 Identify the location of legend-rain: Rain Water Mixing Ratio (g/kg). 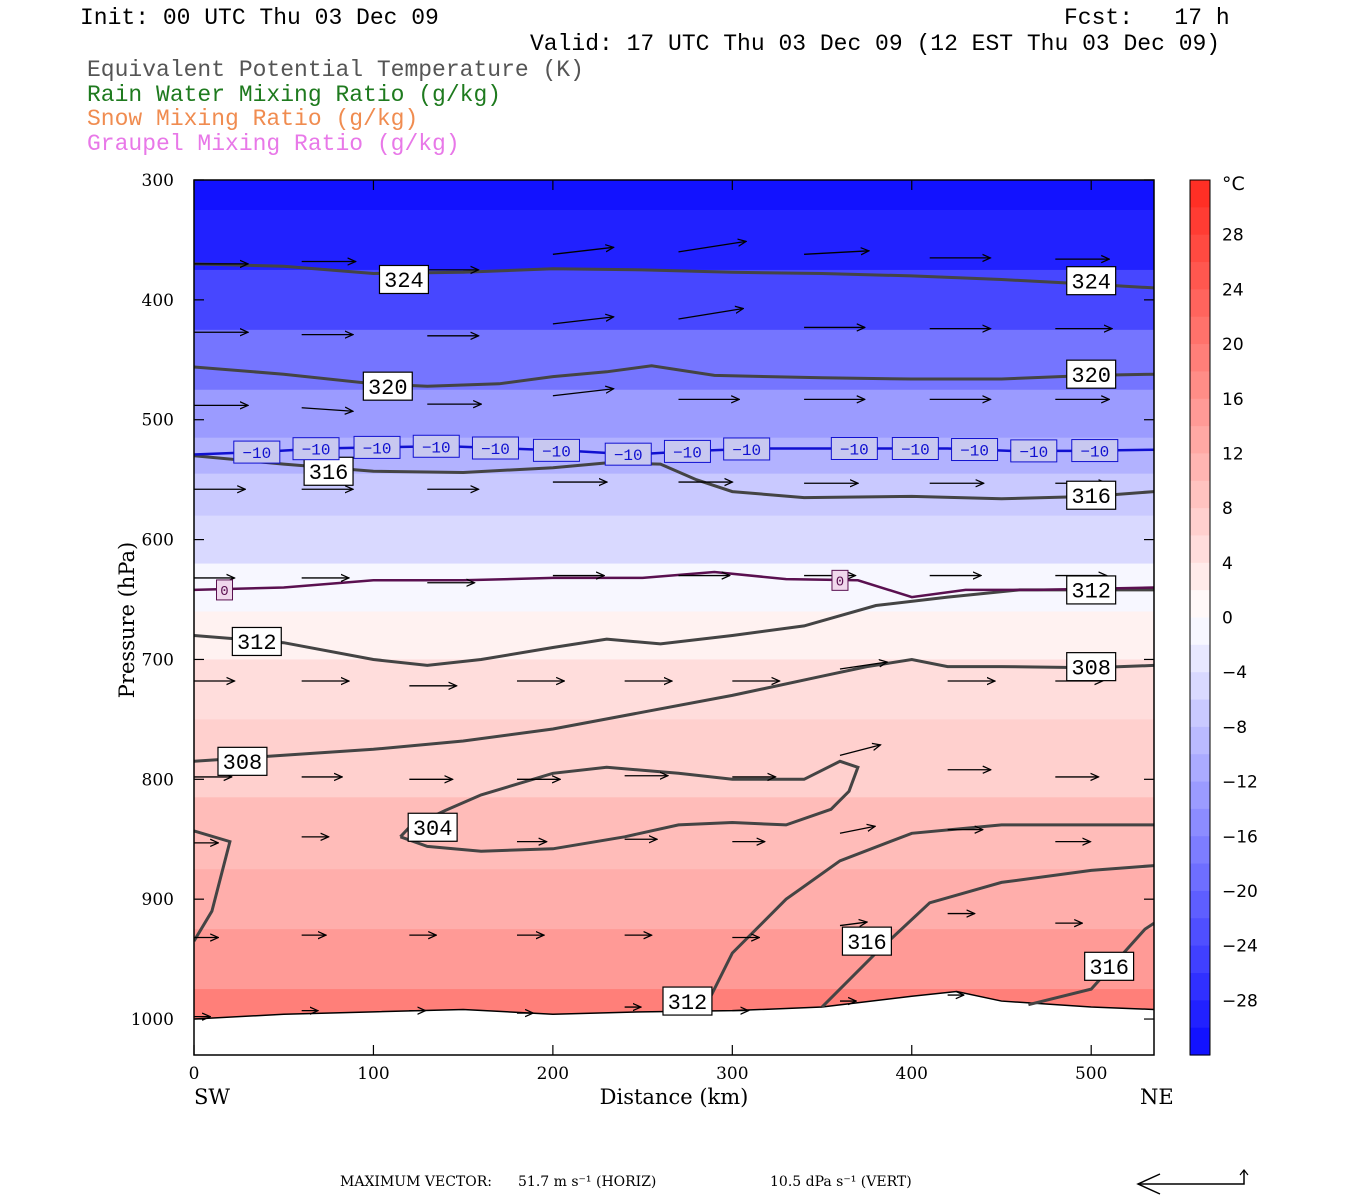
(294, 95).